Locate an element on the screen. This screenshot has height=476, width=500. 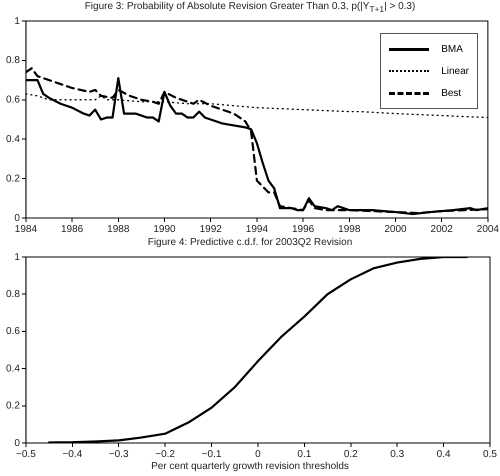
x-tick-label: 1994 is located at coordinates (257, 229).